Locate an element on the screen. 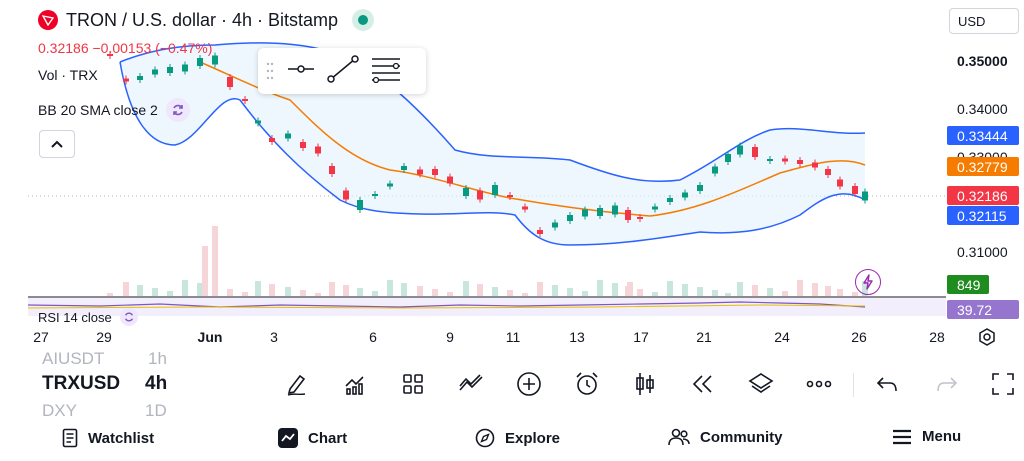 This screenshot has width=1024, height=461. rsi-label: RSI 14 close is located at coordinates (75, 317).